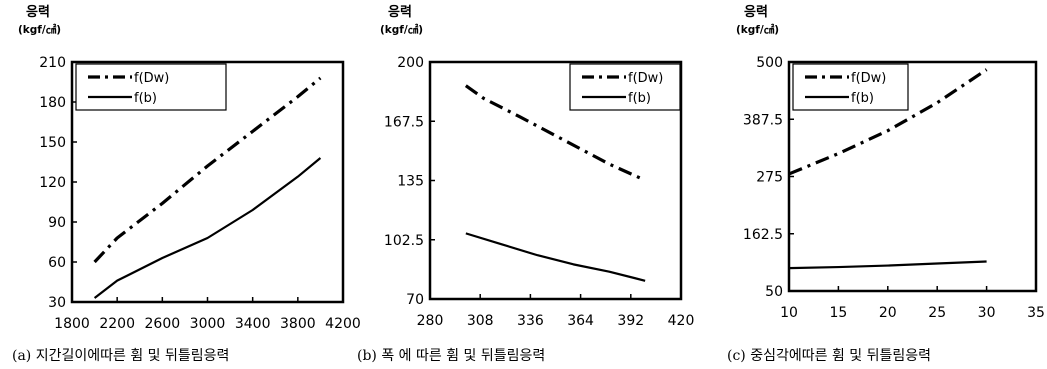  I want to click on x-tick-label: 3000, so click(208, 324).